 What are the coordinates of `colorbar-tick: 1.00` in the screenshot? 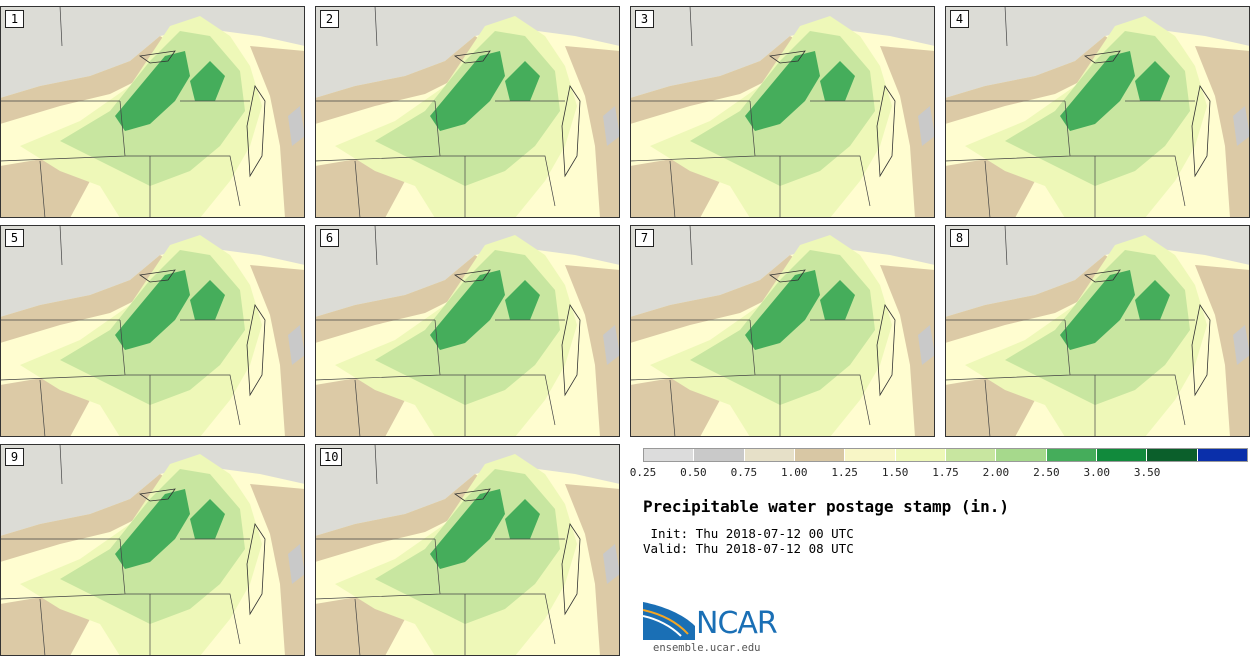 It's located at (794, 472).